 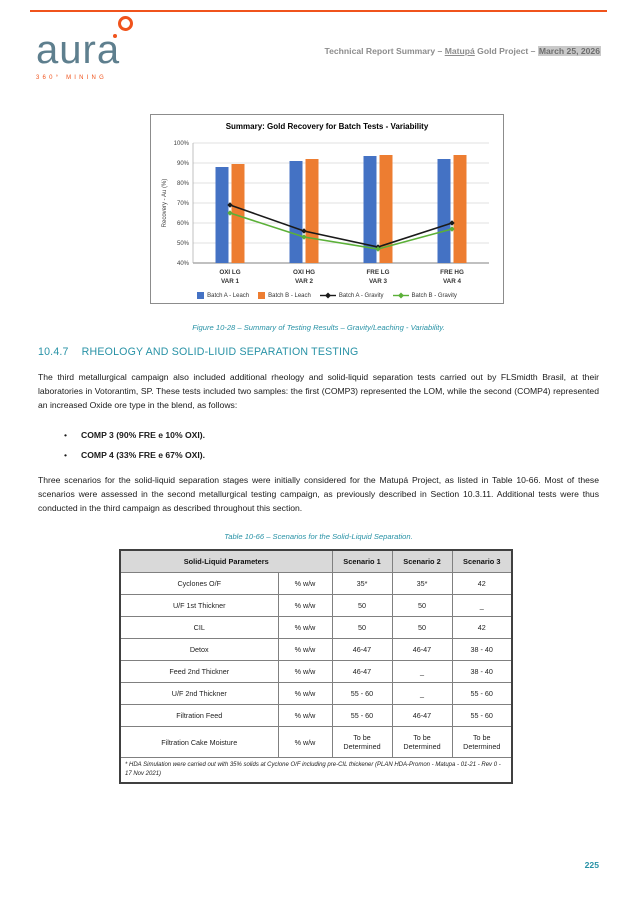 What do you see at coordinates (183, 244) in the screenshot?
I see `y-tick-label: 50%` at bounding box center [183, 244].